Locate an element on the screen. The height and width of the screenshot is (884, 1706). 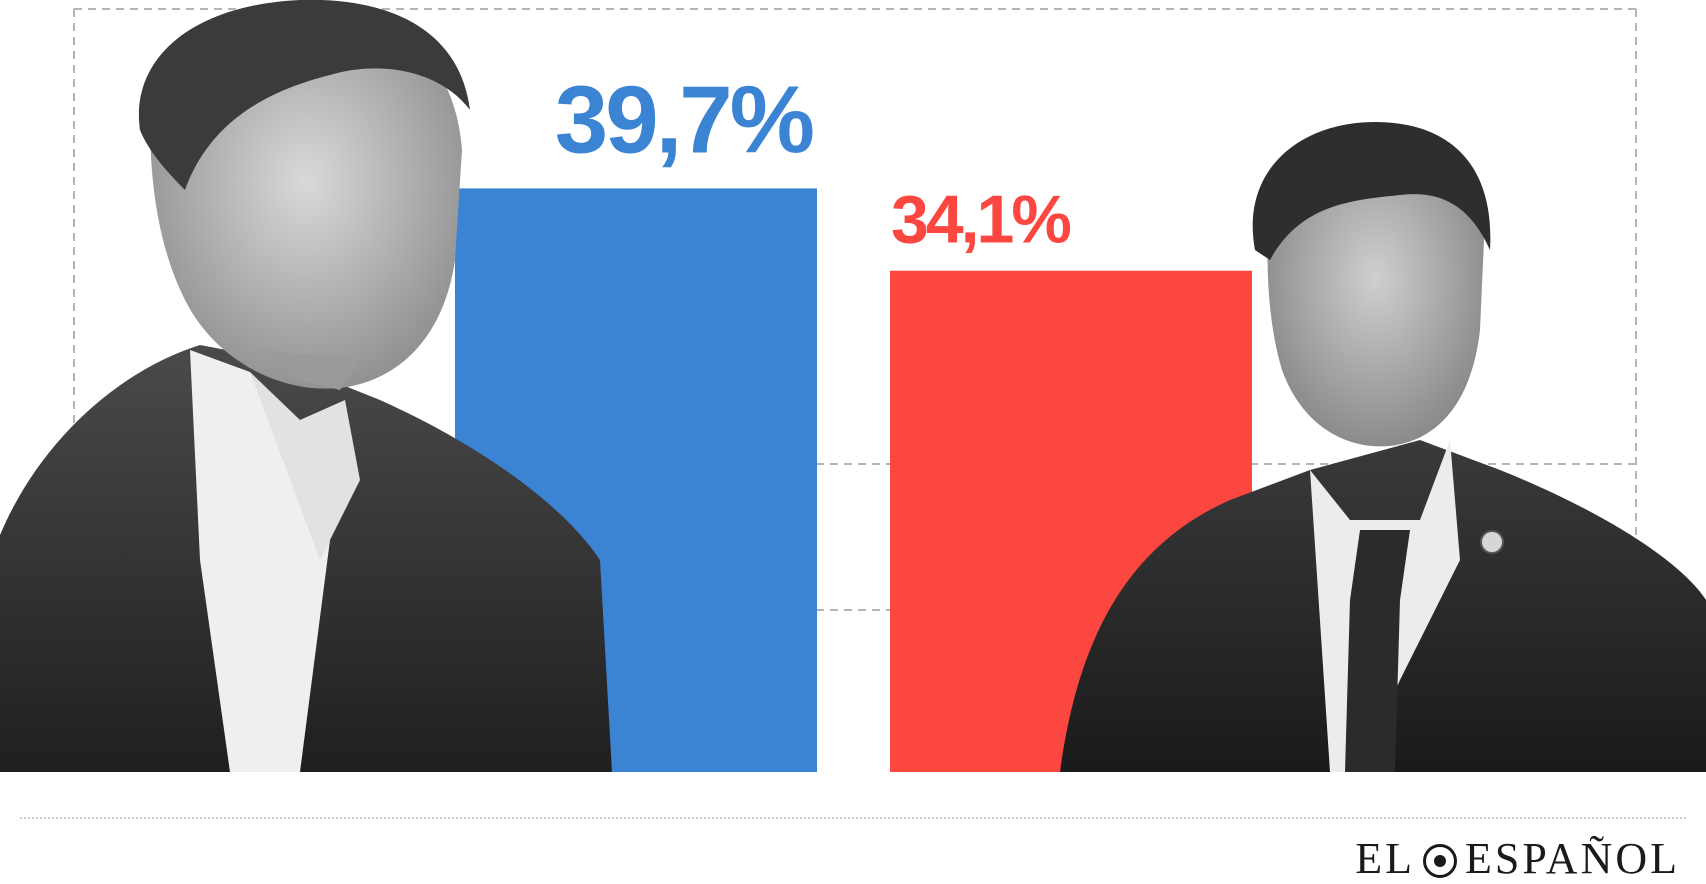
value-label-2: 34,1% is located at coordinates (980, 220).